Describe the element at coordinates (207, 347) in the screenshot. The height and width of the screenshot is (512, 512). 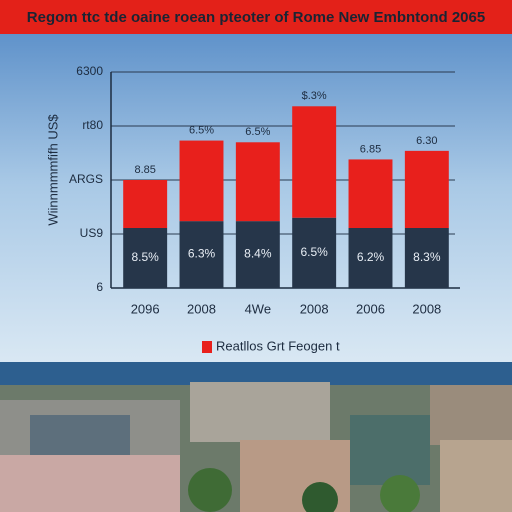
I see `legend-swatch` at that location.